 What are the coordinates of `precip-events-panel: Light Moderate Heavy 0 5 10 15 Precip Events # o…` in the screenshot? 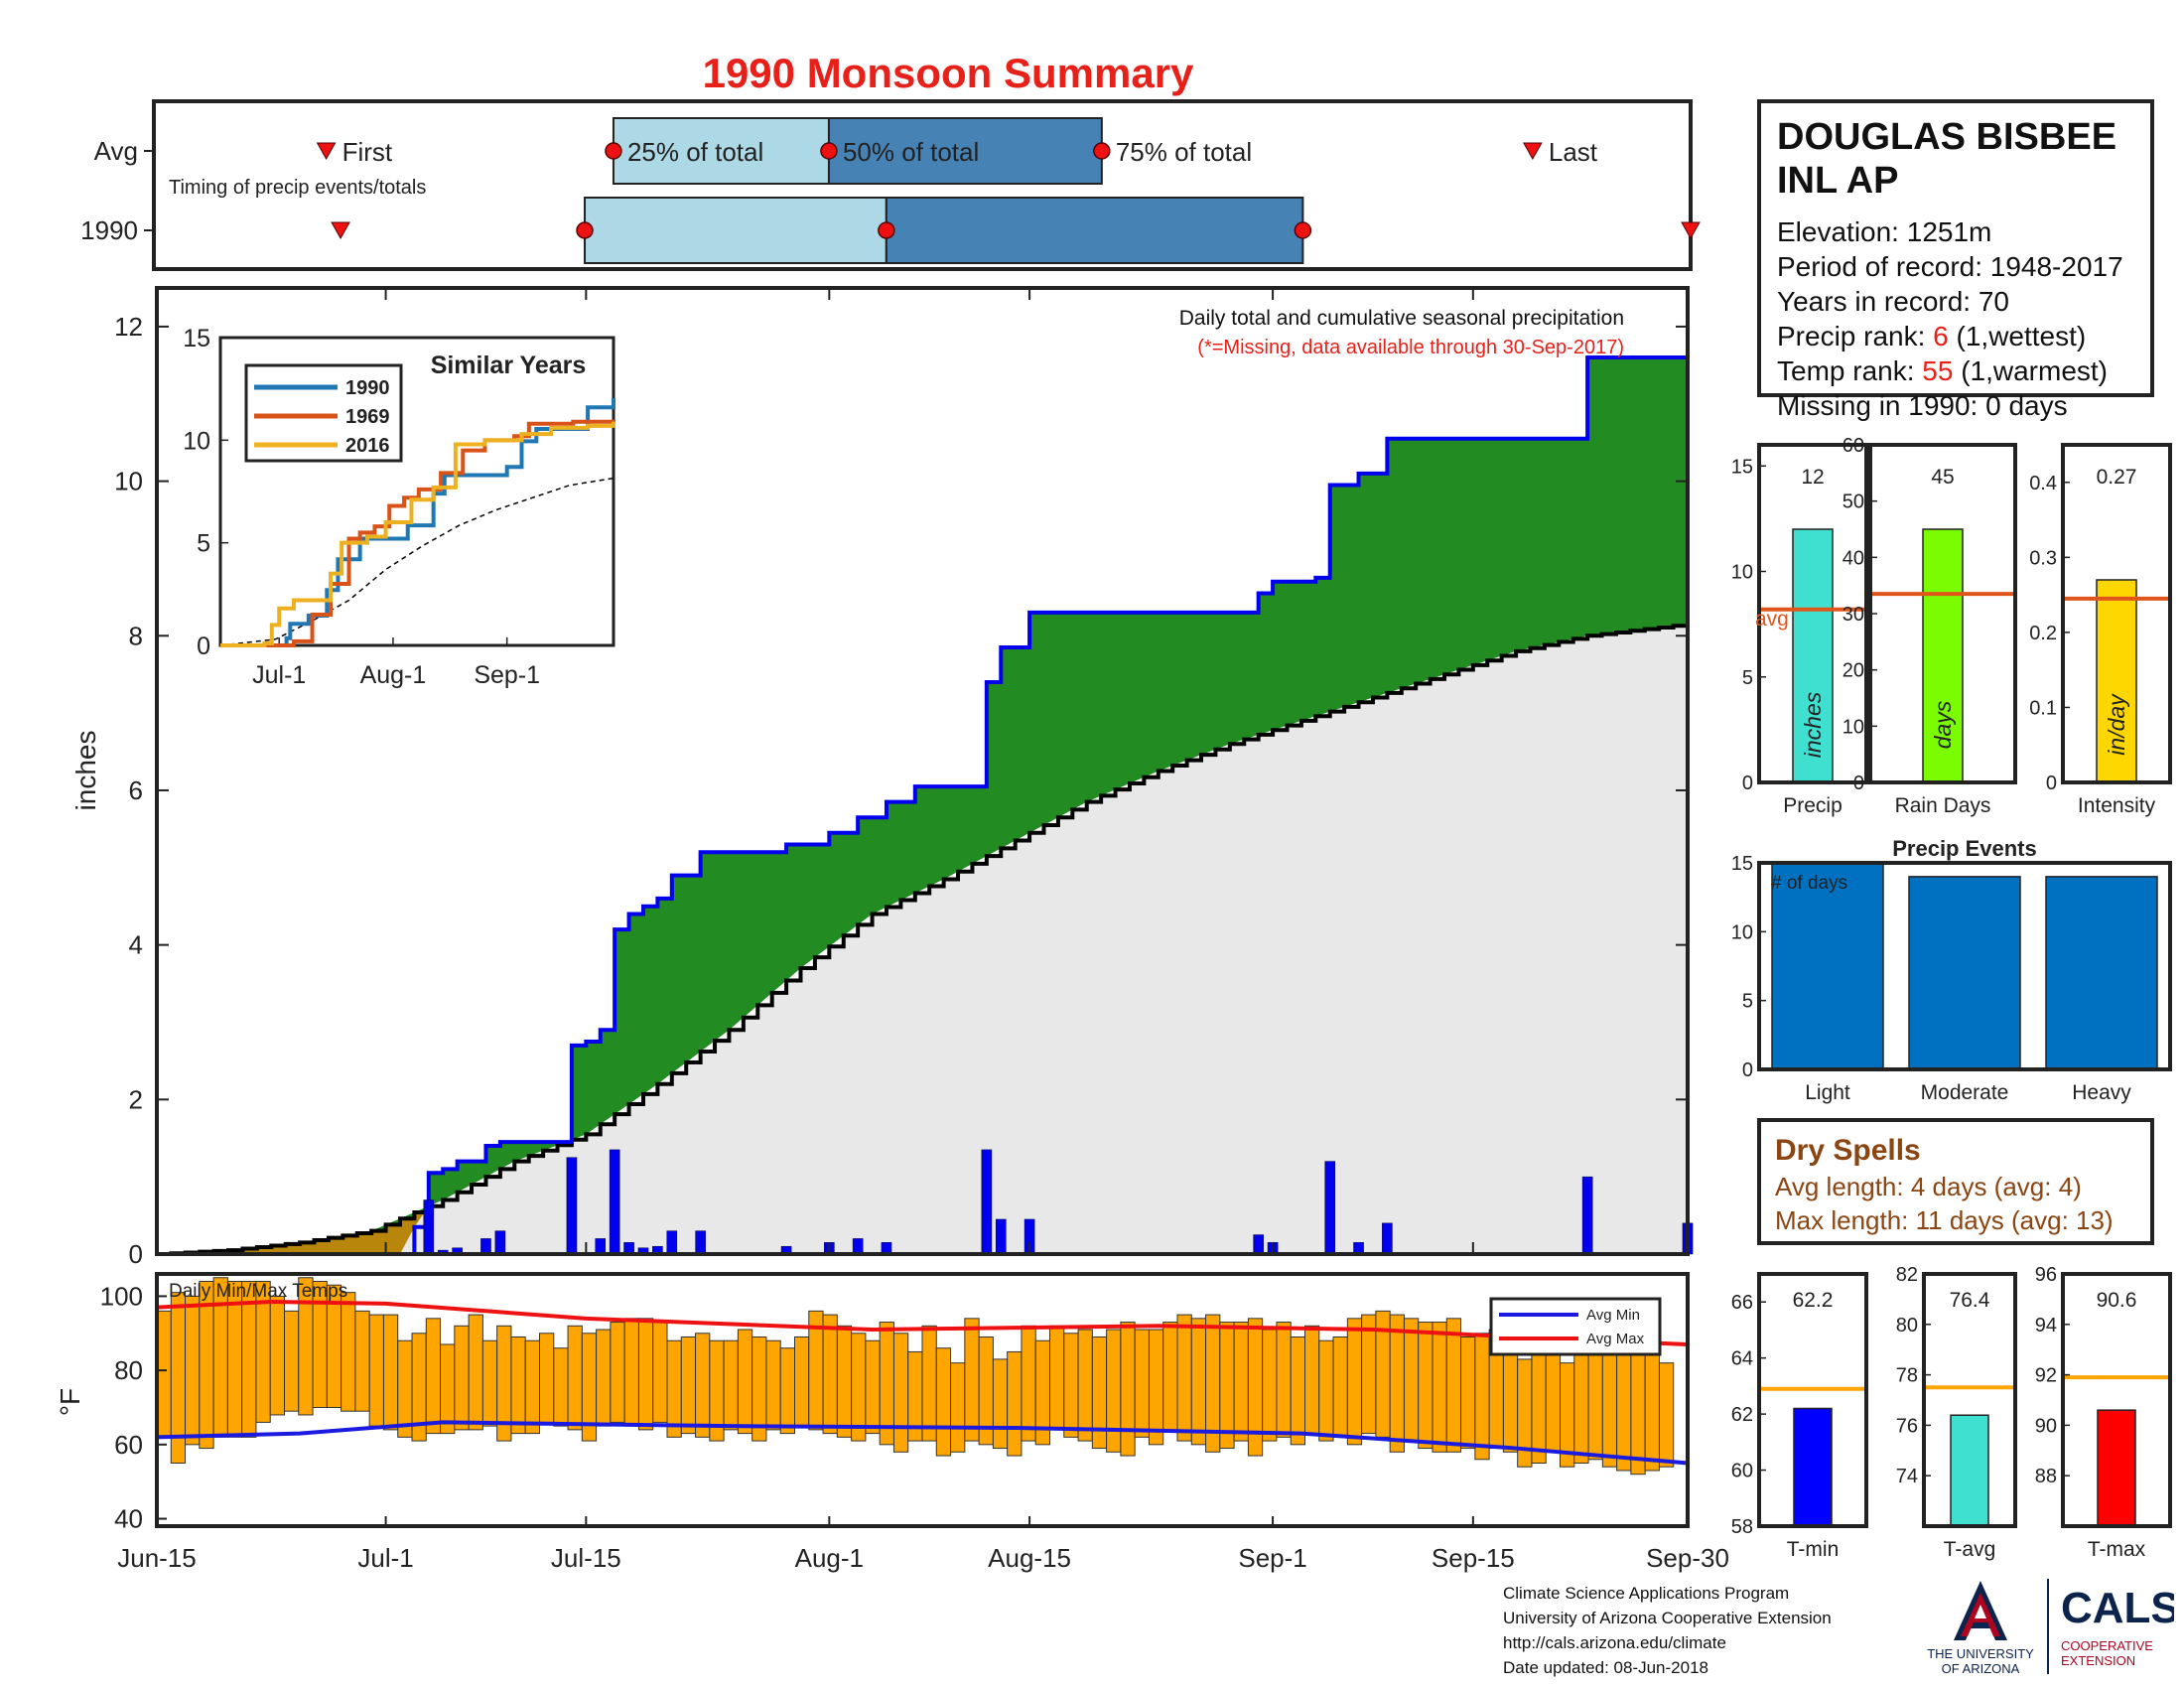 It's located at (1951, 970).